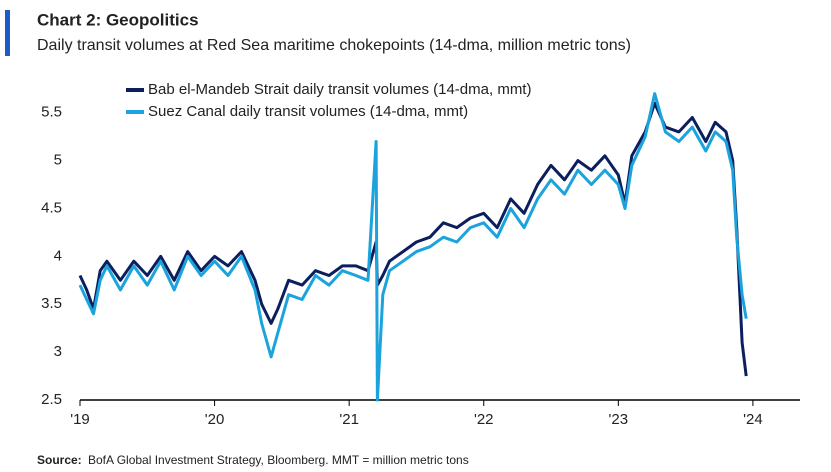 The width and height of the screenshot is (831, 472). Describe the element at coordinates (51, 207) in the screenshot. I see `y-tick-label: 4.5` at that location.